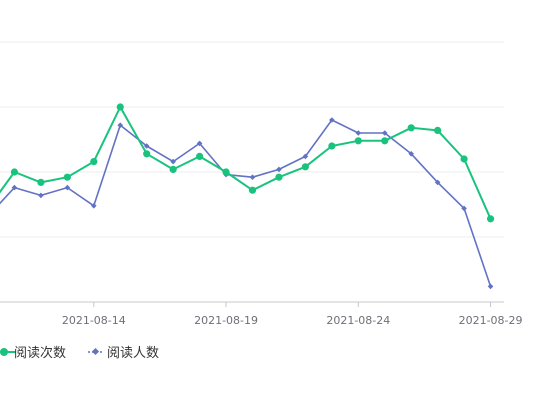 This screenshot has width=538, height=408. What do you see at coordinates (292, 314) in the screenshot?
I see `x-axis-ticks: 2021-08-14 2021-08-19 2021-08-24 2021-08-29` at bounding box center [292, 314].